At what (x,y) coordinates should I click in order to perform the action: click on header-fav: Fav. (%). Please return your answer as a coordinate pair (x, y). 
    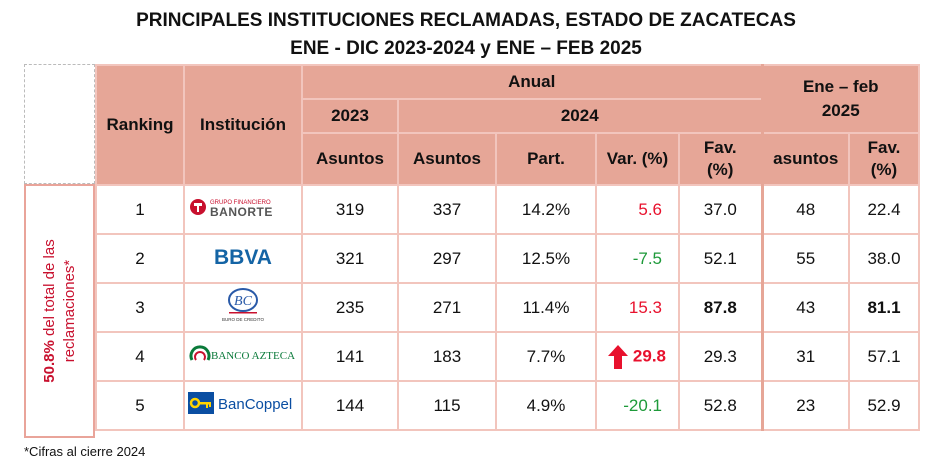
    Looking at the image, I should click on (720, 159).